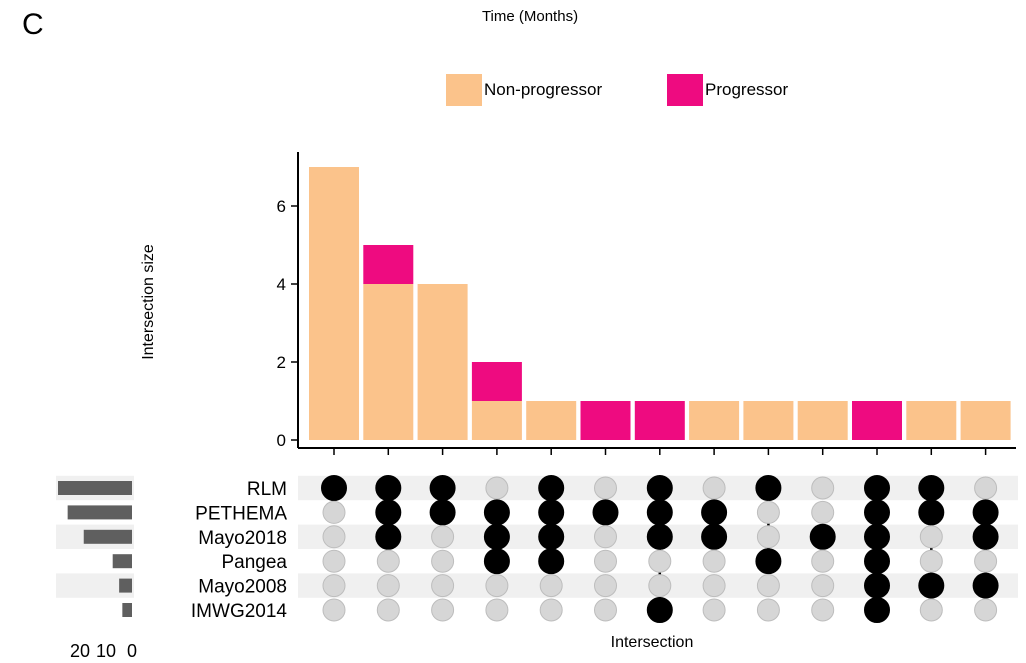 The width and height of the screenshot is (1026, 663). What do you see at coordinates (122, 561) in the screenshot?
I see `set-size-bar-pangea` at bounding box center [122, 561].